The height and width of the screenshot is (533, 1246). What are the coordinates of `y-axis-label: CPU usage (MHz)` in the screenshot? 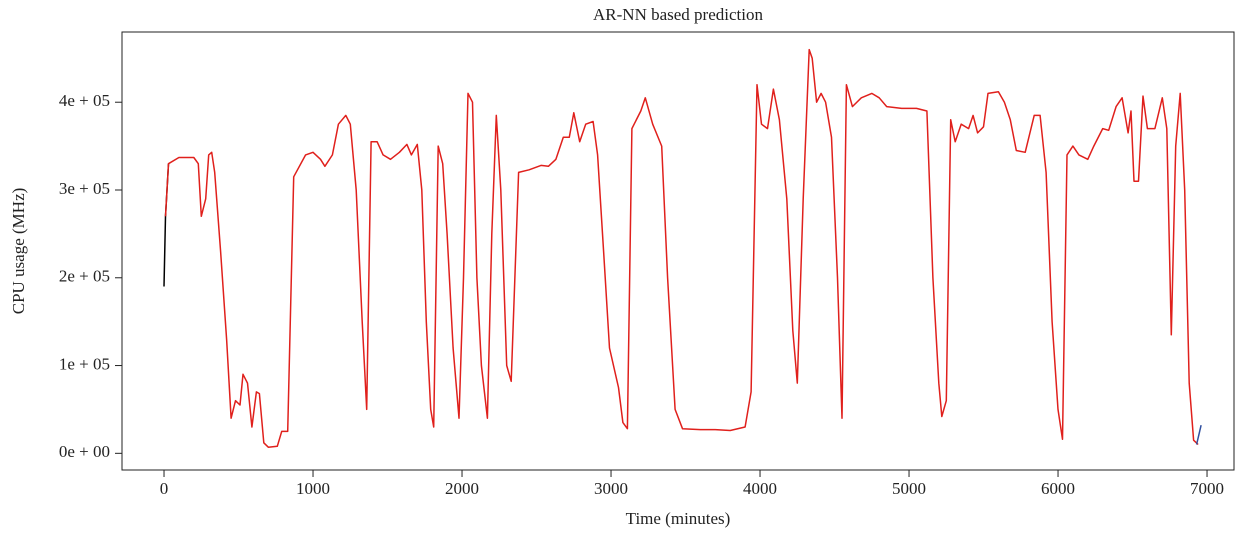 It's located at (18, 251).